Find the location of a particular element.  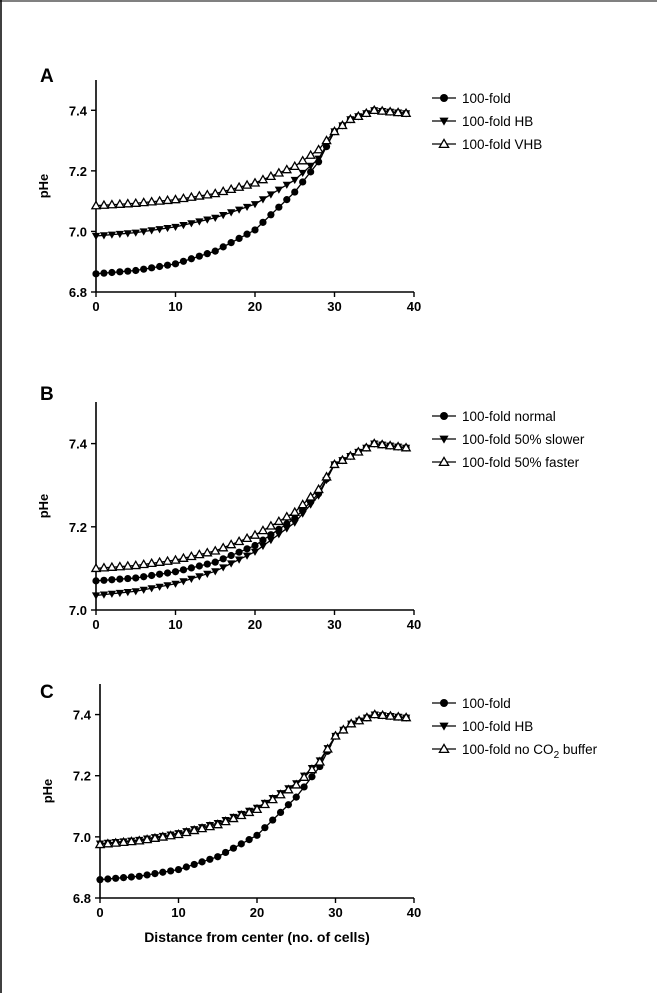

y-tick-label: 6.8 is located at coordinates (82, 898).